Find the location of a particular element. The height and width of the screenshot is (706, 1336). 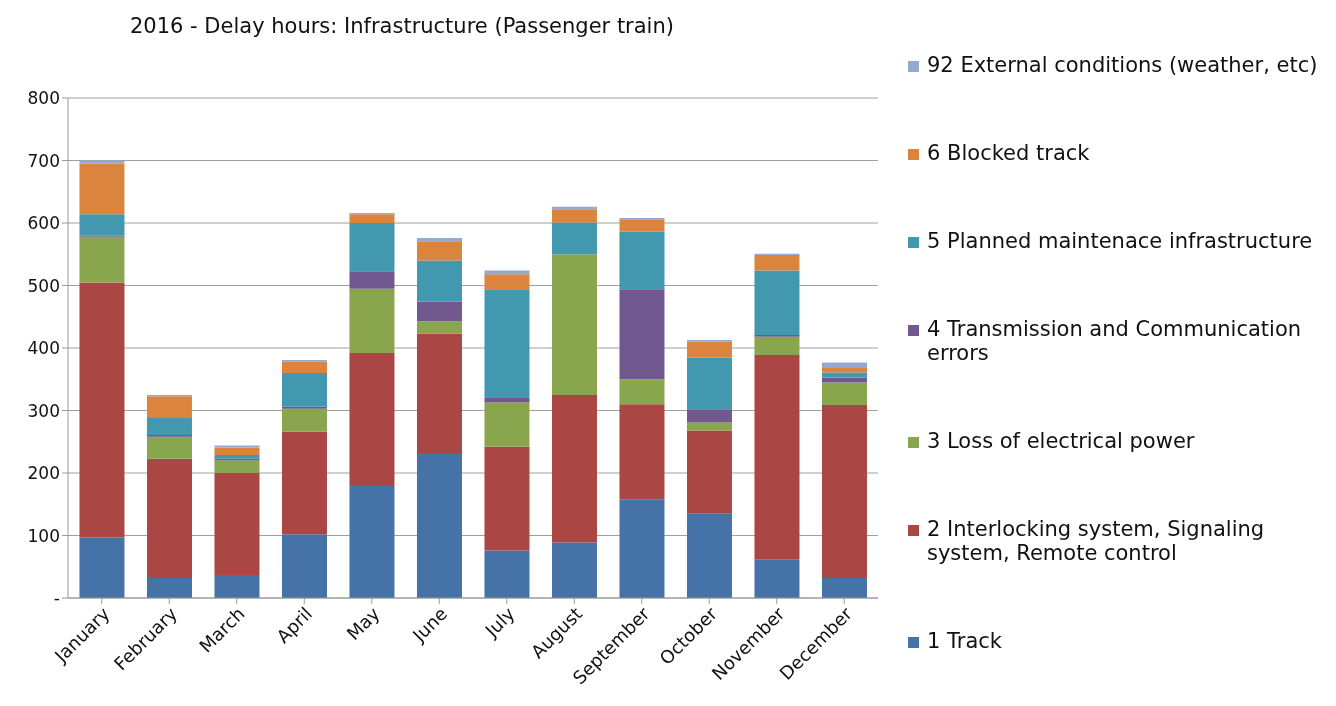

legend-label: 4 Transmission and Communication errors is located at coordinates (1115, 341).